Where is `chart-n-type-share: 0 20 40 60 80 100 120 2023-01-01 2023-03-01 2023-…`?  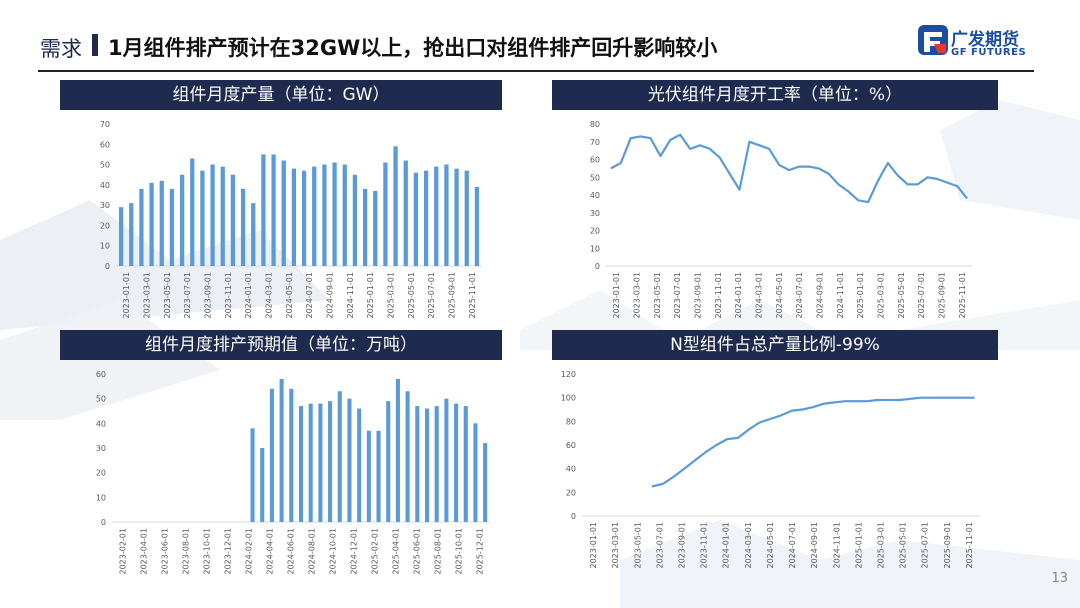 chart-n-type-share: 0 20 40 60 80 100 120 2023-01-01 2023-03-01 2023-… is located at coordinates (770, 469).